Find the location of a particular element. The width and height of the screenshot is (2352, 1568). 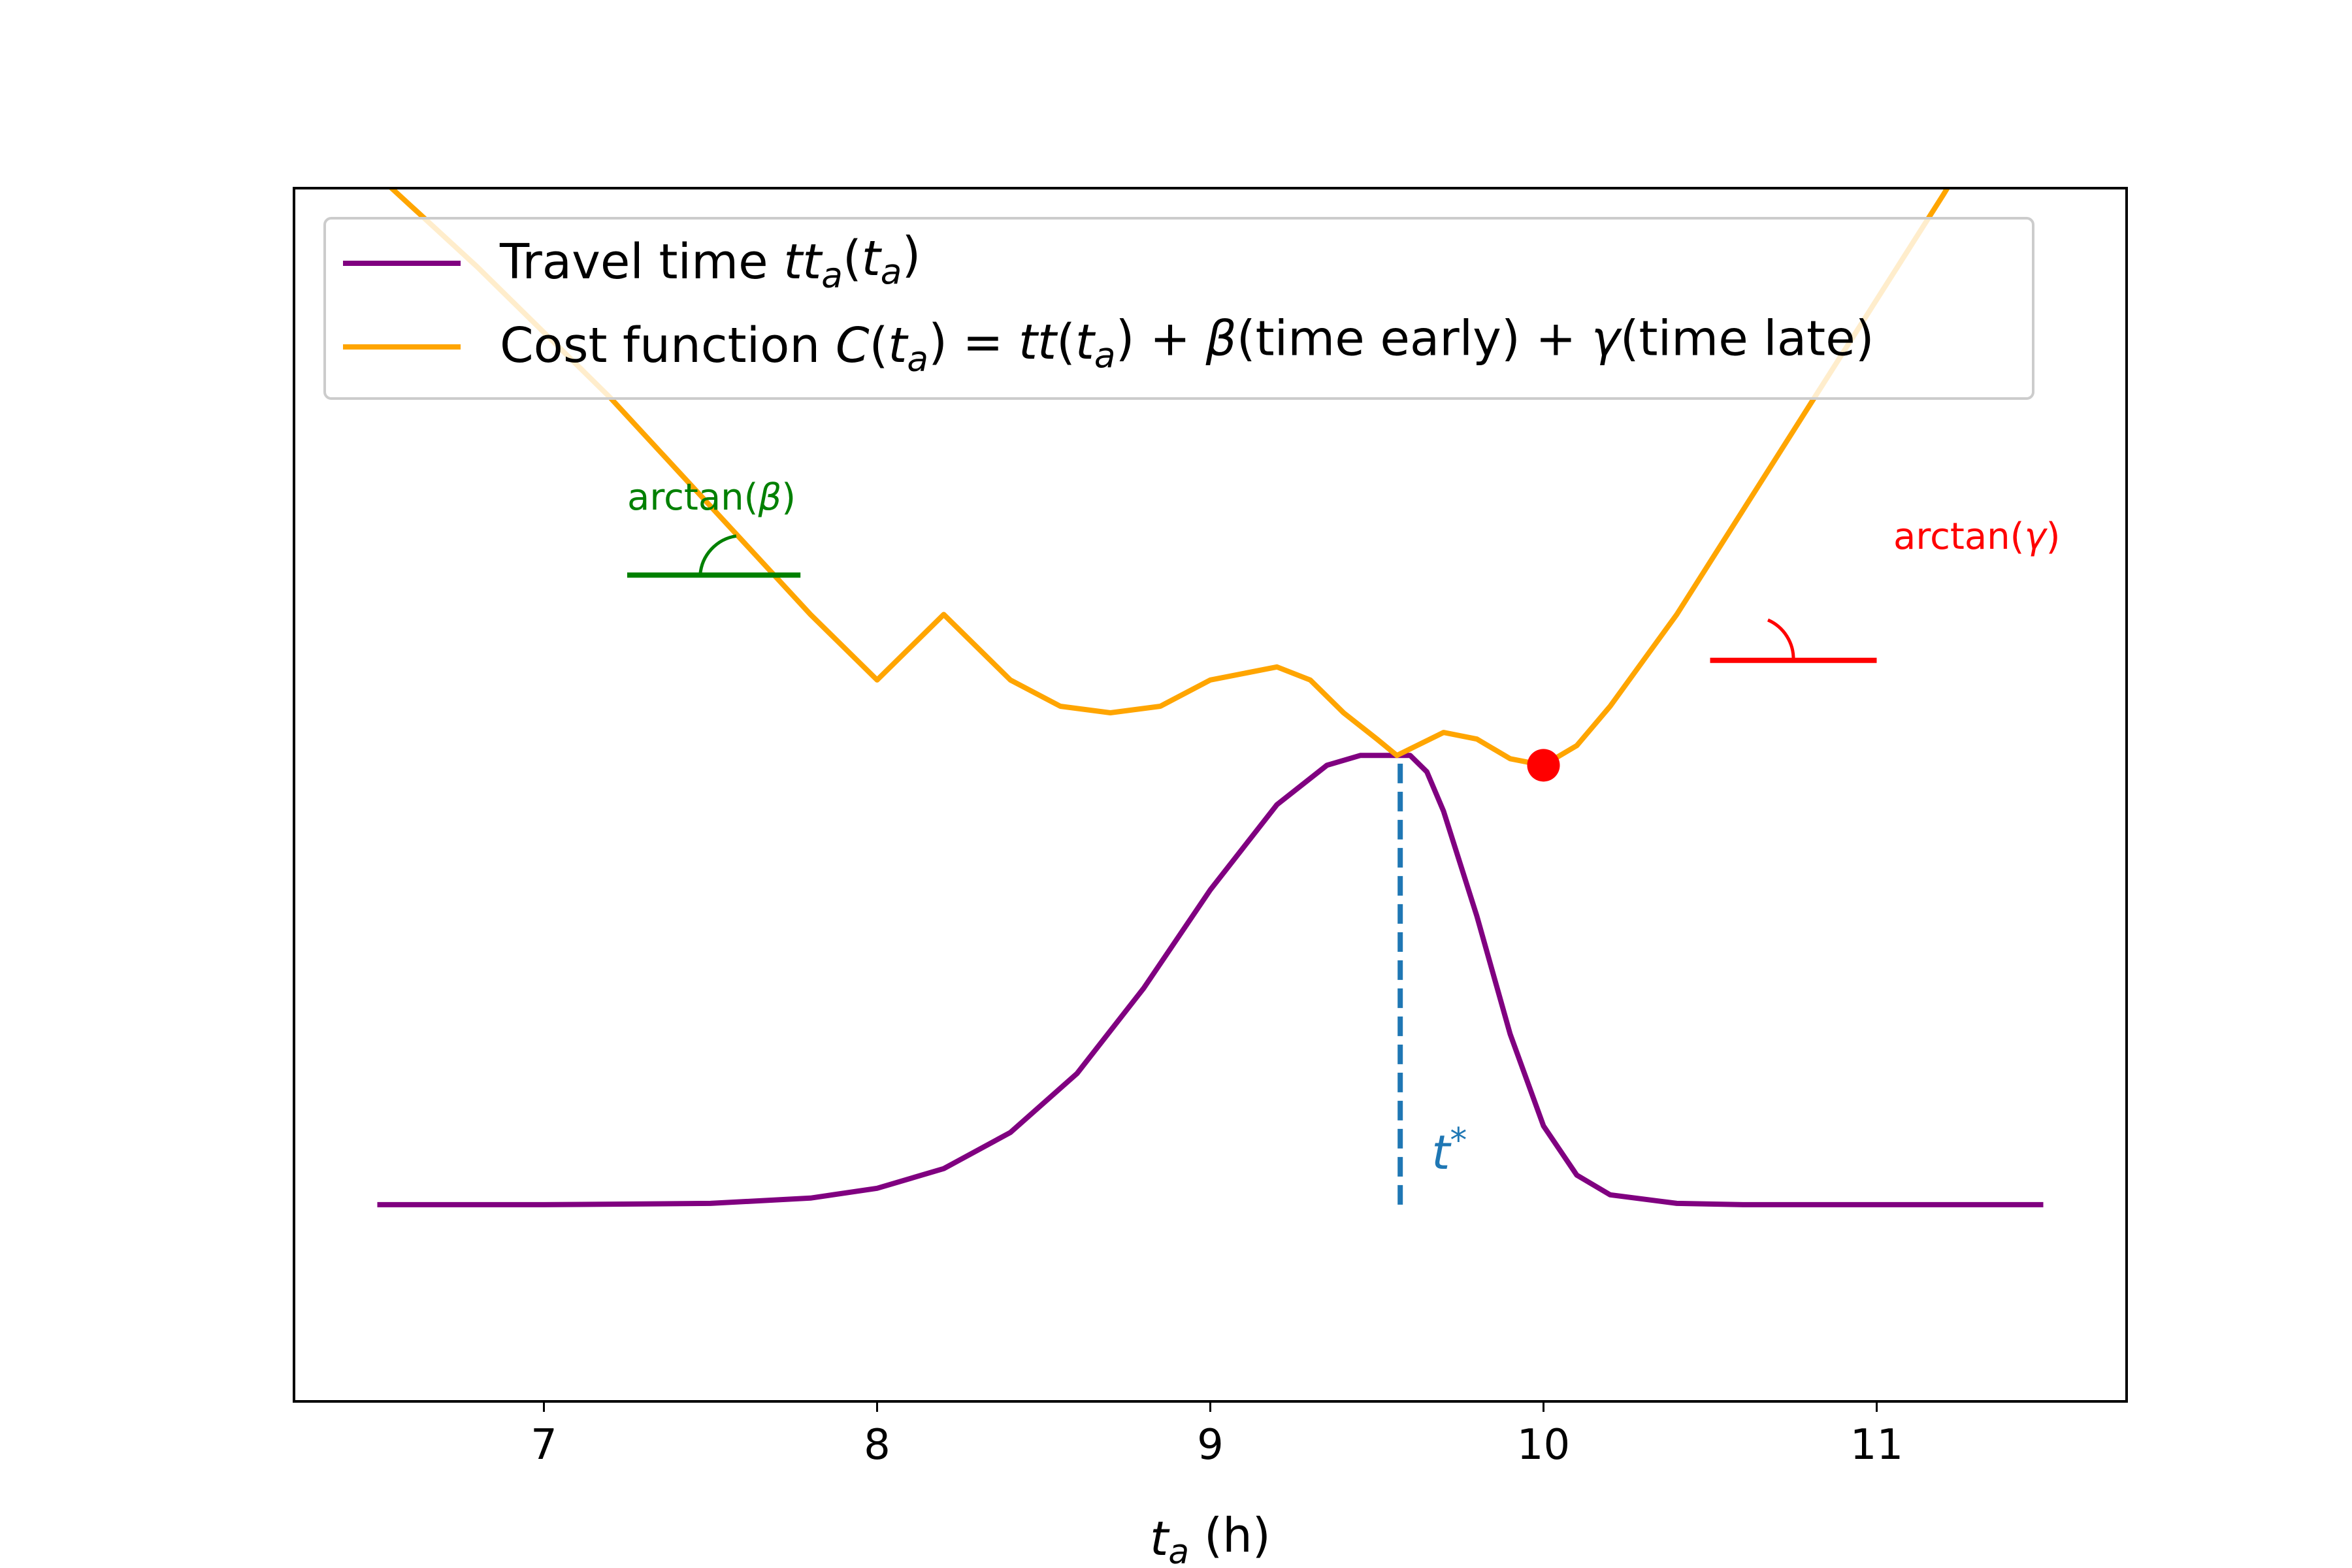

x-tick-label: 9 is located at coordinates (1210, 1445).